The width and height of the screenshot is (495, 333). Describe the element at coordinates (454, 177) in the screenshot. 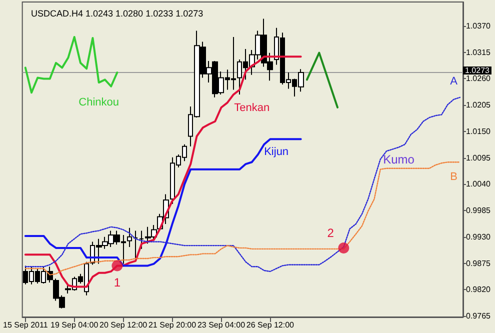

I see `series-label: B` at that location.